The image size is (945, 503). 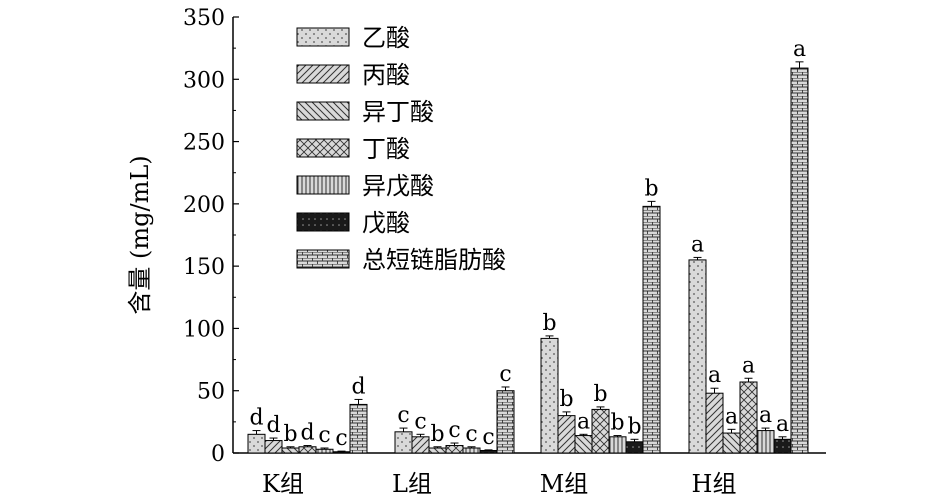 What do you see at coordinates (140, 234) in the screenshot?
I see `y-axis-label: 含量 (mg/mL)` at bounding box center [140, 234].